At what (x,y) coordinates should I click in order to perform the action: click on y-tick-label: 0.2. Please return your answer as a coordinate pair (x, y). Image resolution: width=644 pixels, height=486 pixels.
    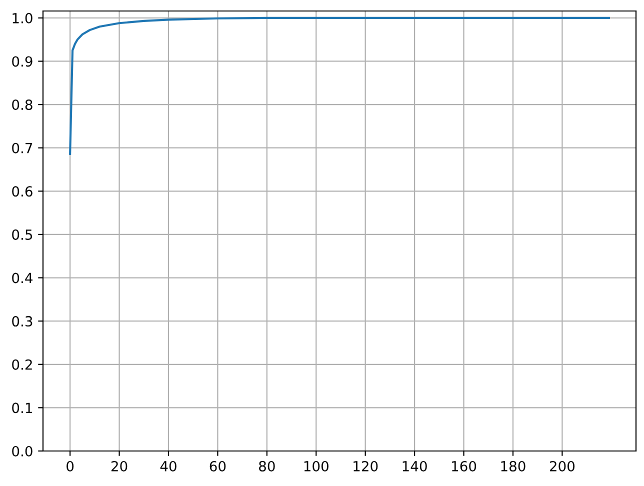
    Looking at the image, I should click on (22, 364).